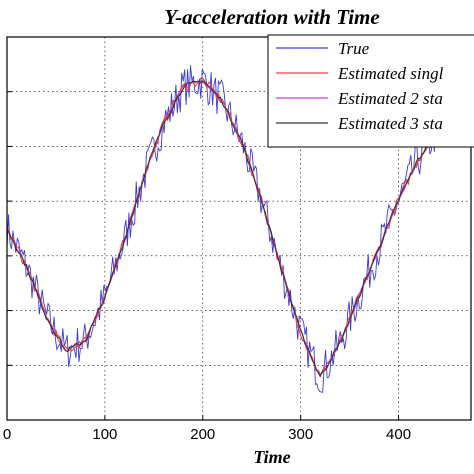 The width and height of the screenshot is (474, 474). Describe the element at coordinates (271, 17) in the screenshot. I see `chart-title: Y-acceleration with Time` at that location.